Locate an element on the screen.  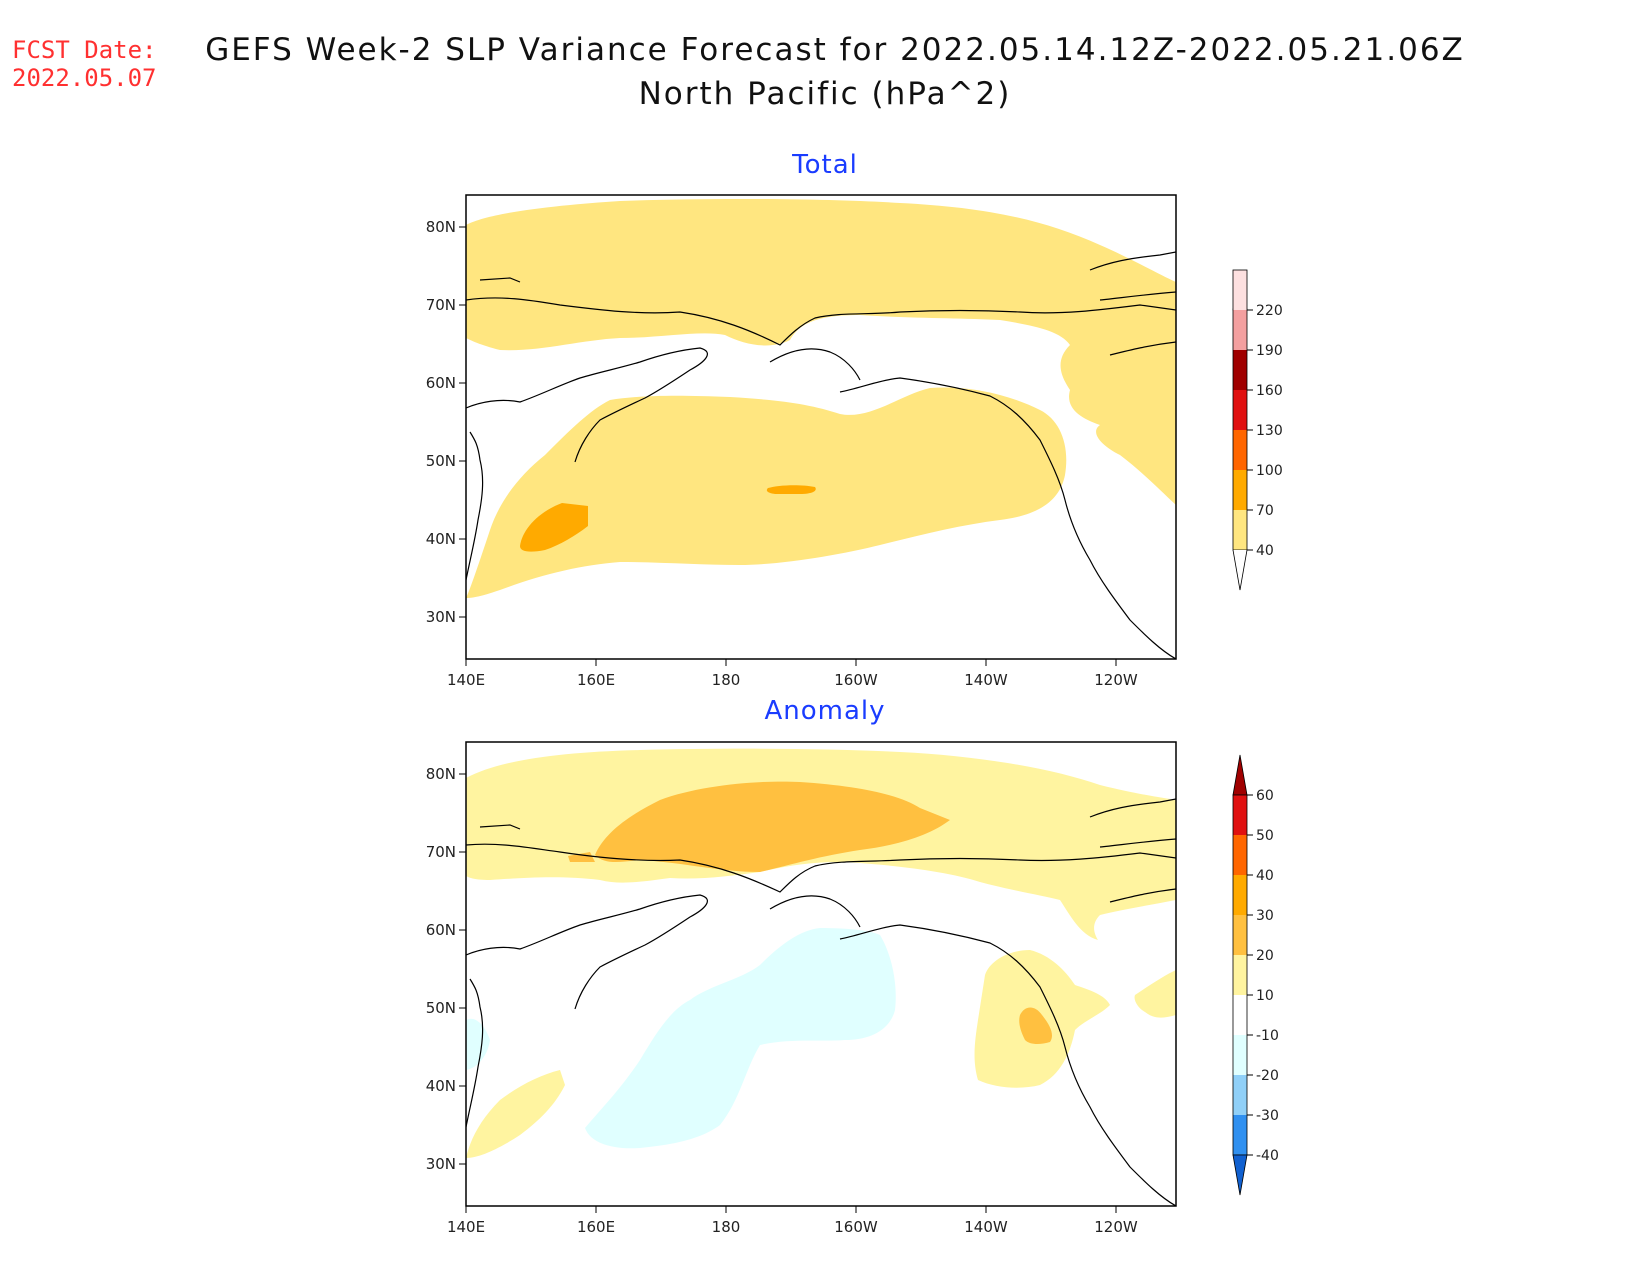
shade-total-arctic is located at coordinates (821, 351).